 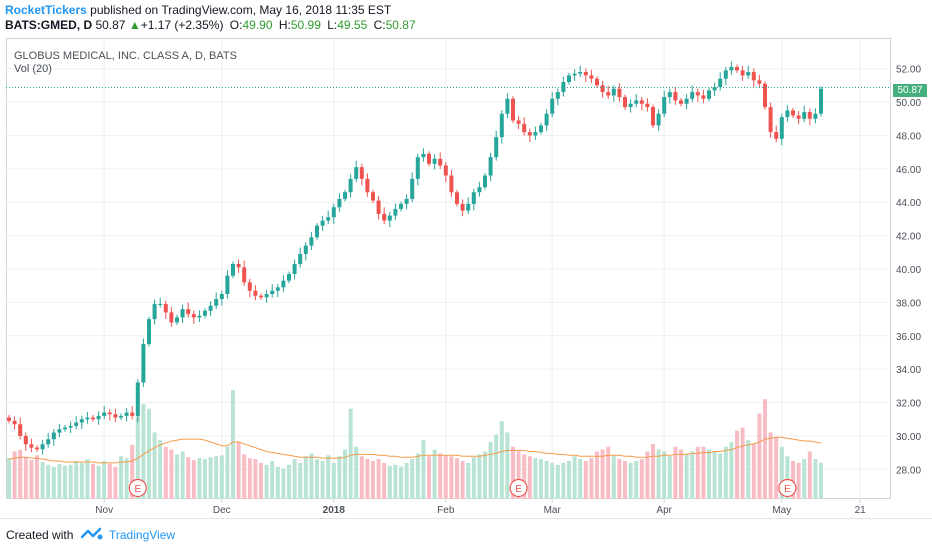 What do you see at coordinates (222, 510) in the screenshot?
I see `x-tick-label: Dec` at bounding box center [222, 510].